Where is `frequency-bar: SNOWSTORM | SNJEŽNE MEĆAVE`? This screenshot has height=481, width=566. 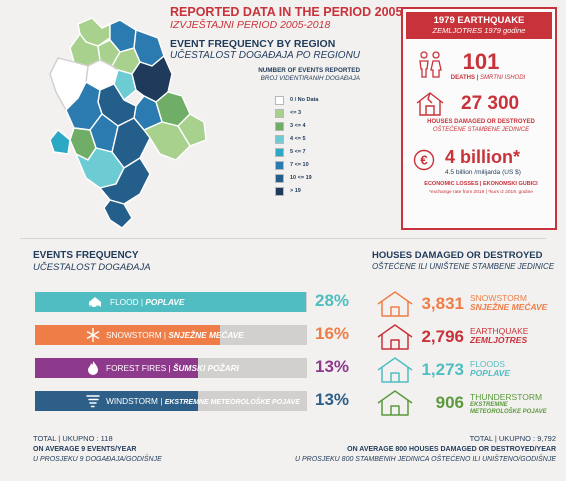 frequency-bar: SNOWSTORM | SNJEŽNE MEĆAVE is located at coordinates (139, 335).